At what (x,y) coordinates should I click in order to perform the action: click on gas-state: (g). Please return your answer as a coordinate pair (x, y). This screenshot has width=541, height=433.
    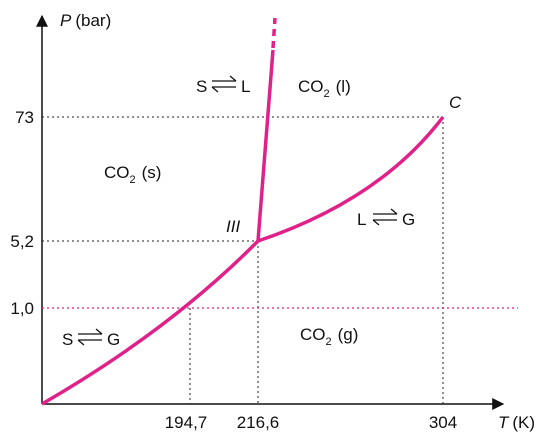
    Looking at the image, I should click on (348, 334).